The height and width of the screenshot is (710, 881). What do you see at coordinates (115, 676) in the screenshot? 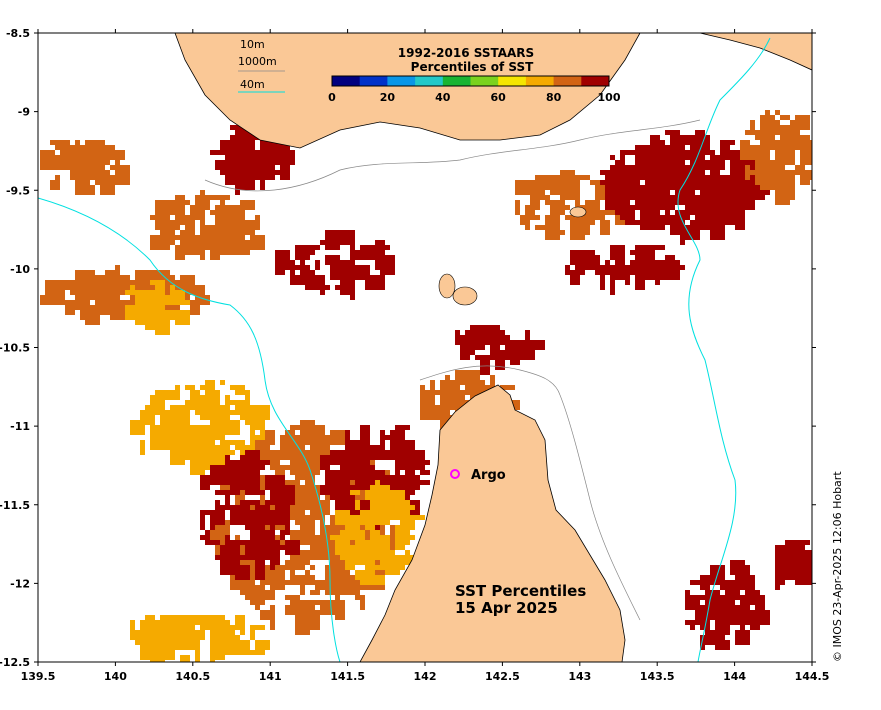
I see `x-tick-label: 140` at bounding box center [115, 676].